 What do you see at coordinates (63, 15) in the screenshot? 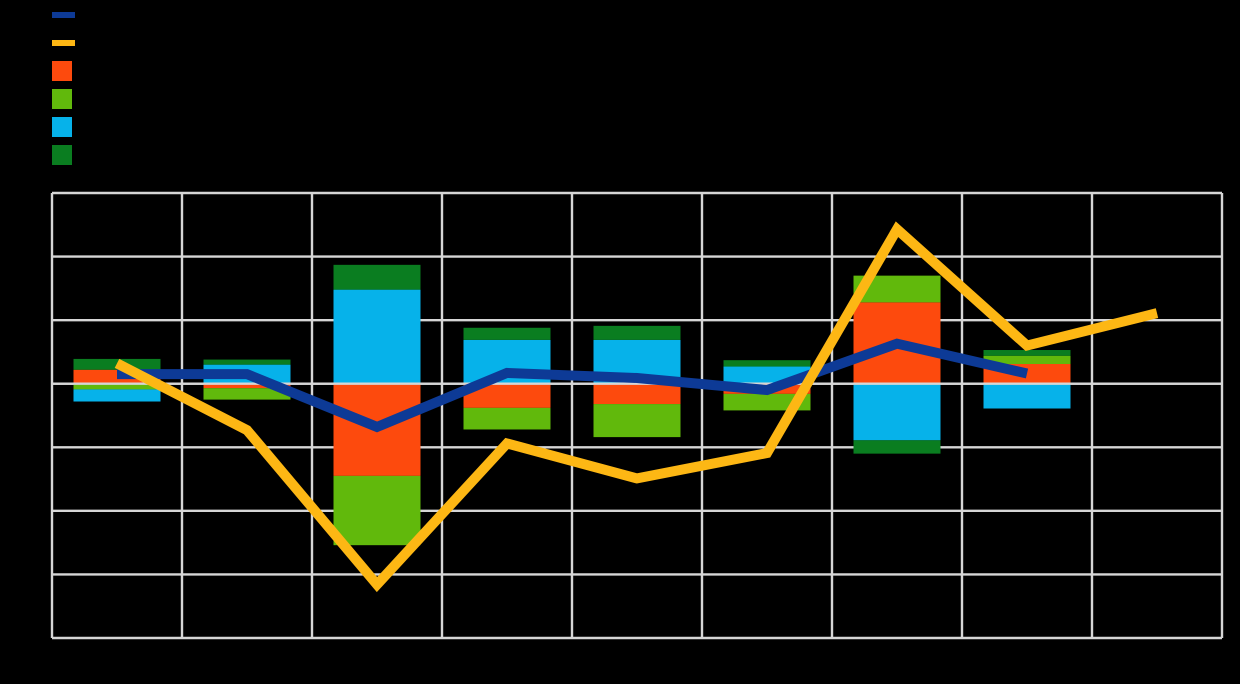
I see `legend-swatch-navy-line-icon` at bounding box center [63, 15].